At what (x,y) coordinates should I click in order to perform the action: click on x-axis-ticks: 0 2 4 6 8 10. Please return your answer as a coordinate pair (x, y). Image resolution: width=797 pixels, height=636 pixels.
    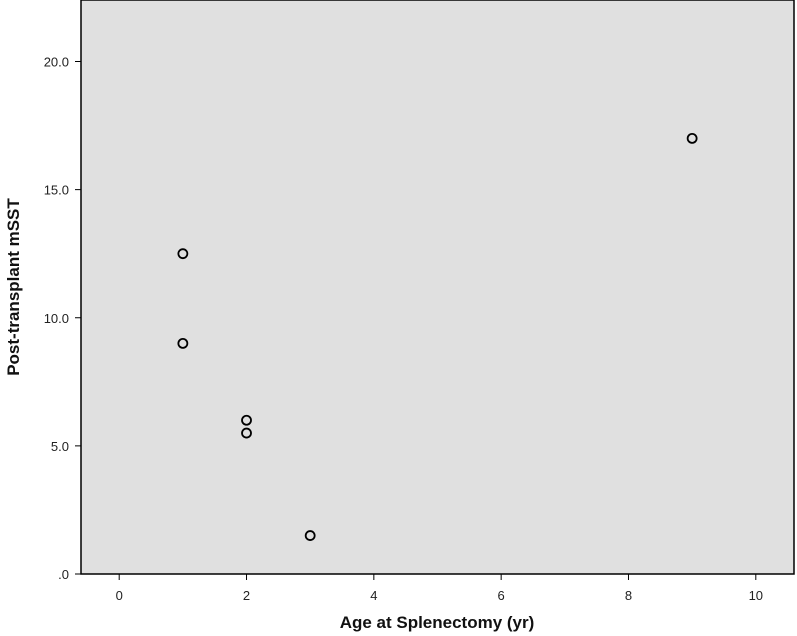
    Looking at the image, I should click on (439, 588).